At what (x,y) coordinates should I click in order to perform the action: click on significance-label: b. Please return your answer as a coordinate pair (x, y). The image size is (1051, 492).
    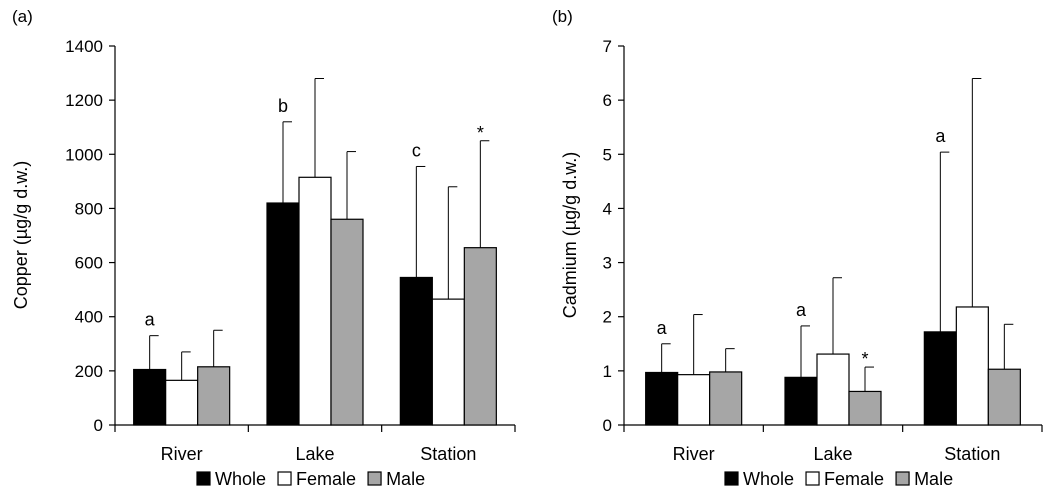
    Looking at the image, I should click on (283, 106).